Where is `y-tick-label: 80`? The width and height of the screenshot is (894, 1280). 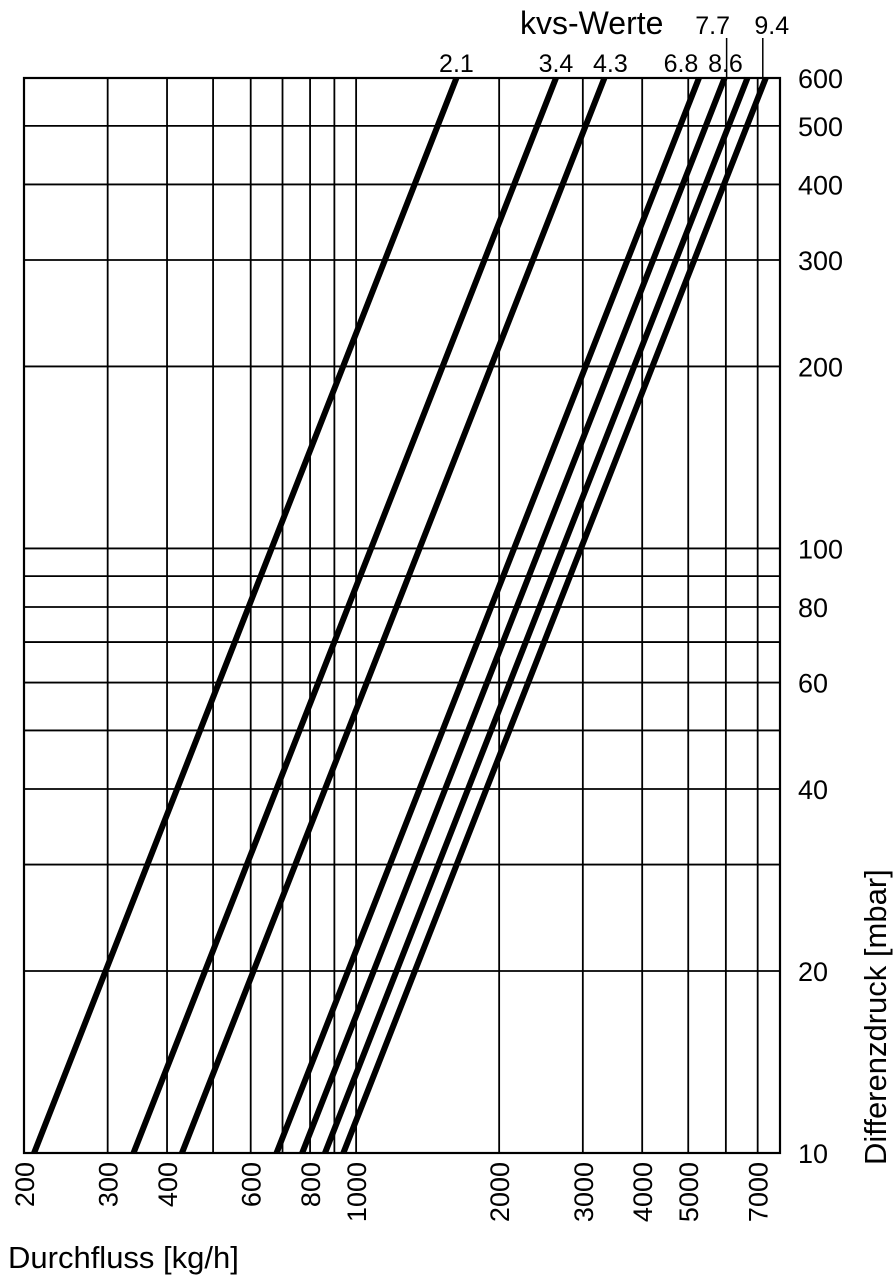
y-tick-label: 80 is located at coordinates (813, 608).